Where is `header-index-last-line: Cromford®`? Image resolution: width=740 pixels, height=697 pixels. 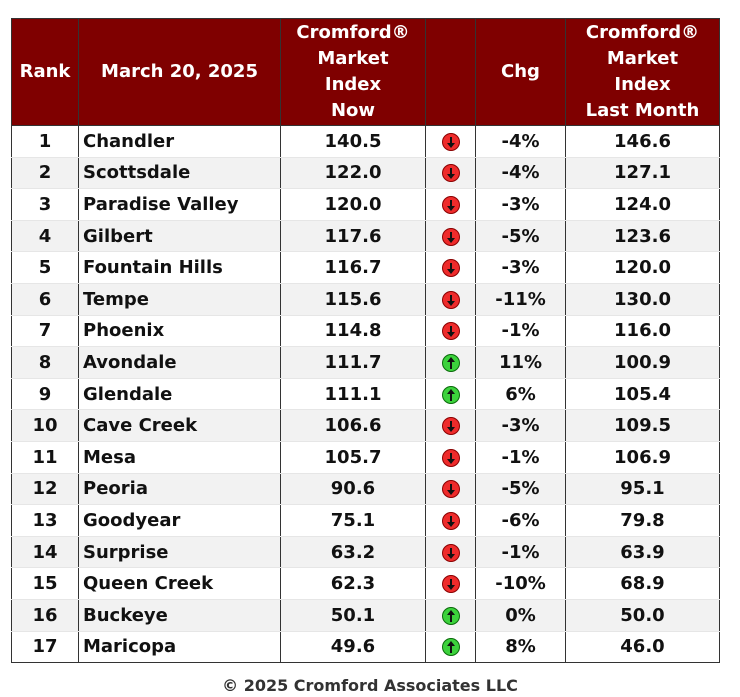 header-index-last-line: Cromford® is located at coordinates (642, 32).